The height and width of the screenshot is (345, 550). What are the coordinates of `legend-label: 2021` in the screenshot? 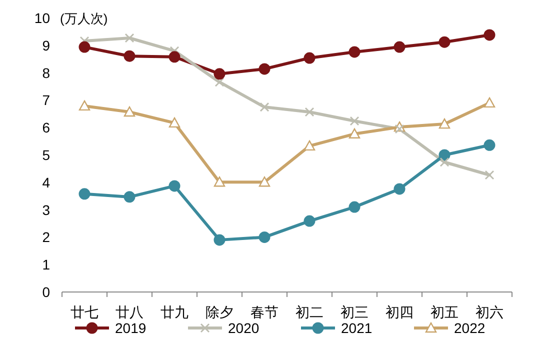 It's located at (356, 328).